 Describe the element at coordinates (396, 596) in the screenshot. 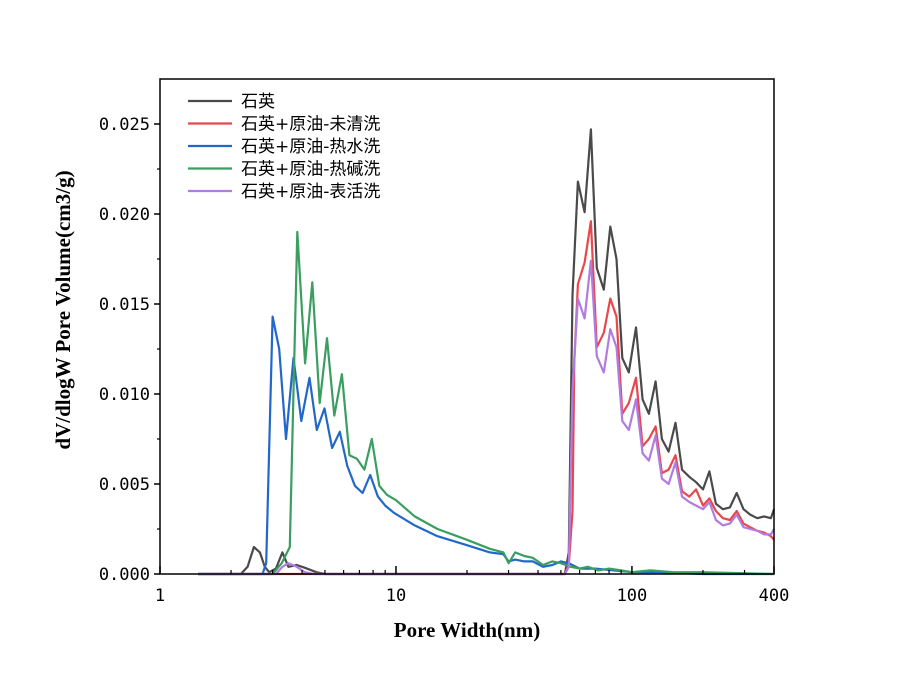

I see `x-tick-label: 10` at that location.